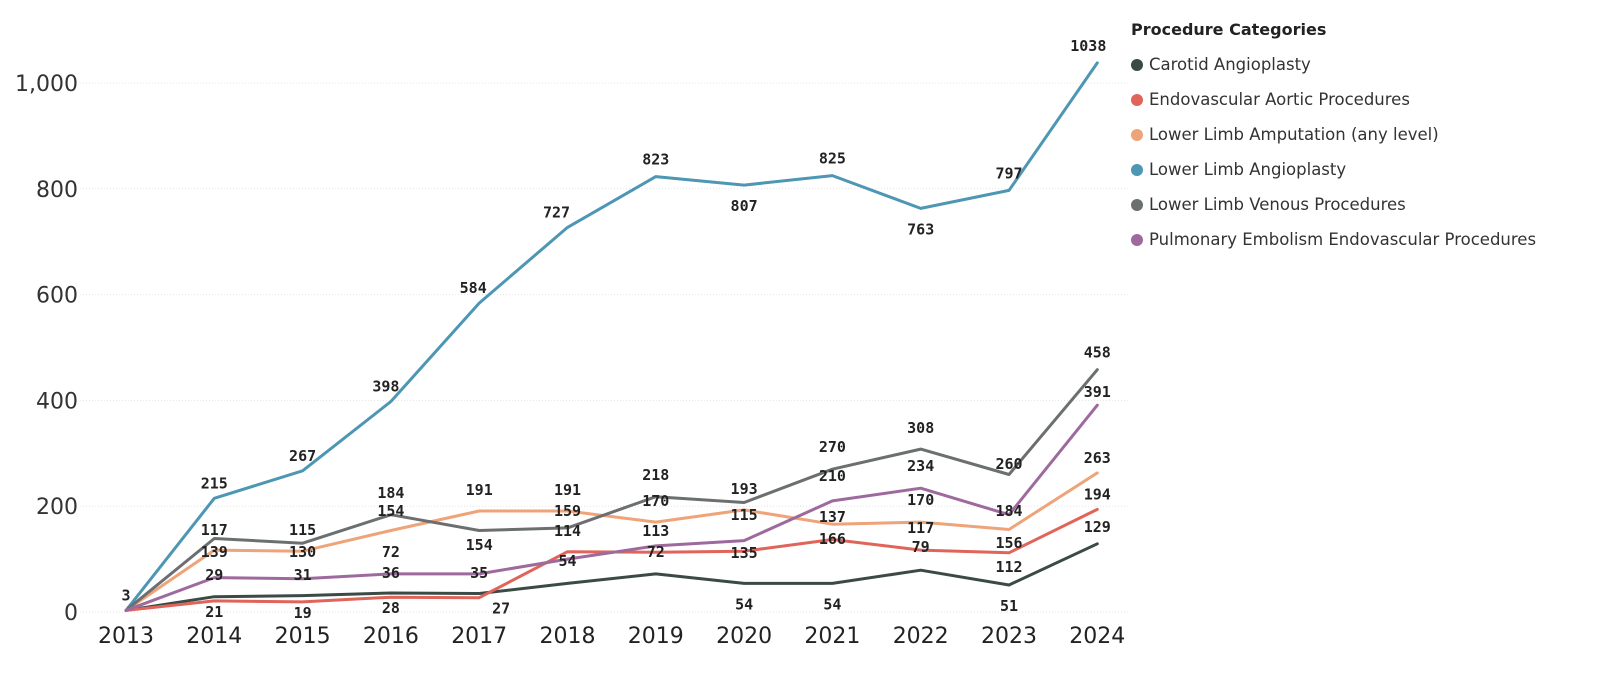 This screenshot has height=686, width=1598. Describe the element at coordinates (832, 539) in the screenshot. I see `data-label: 166` at that location.